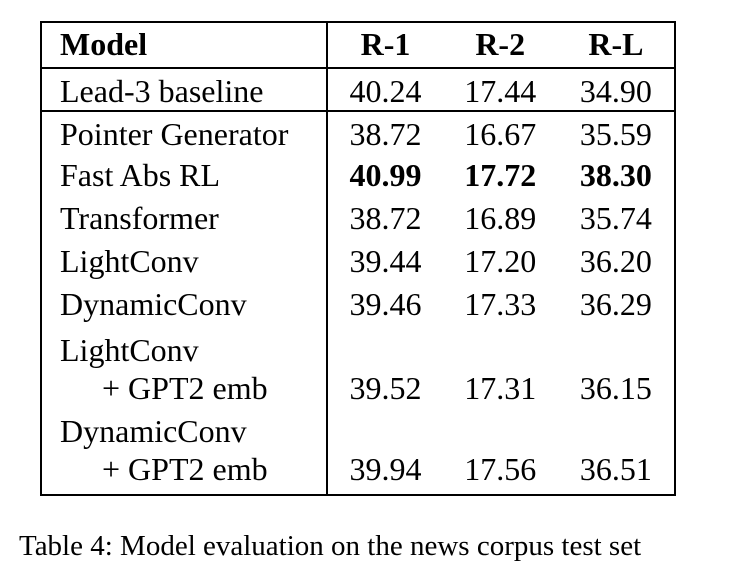 The height and width of the screenshot is (578, 731). What do you see at coordinates (615, 261) in the screenshot?
I see `rl-cell: 36.20` at bounding box center [615, 261].